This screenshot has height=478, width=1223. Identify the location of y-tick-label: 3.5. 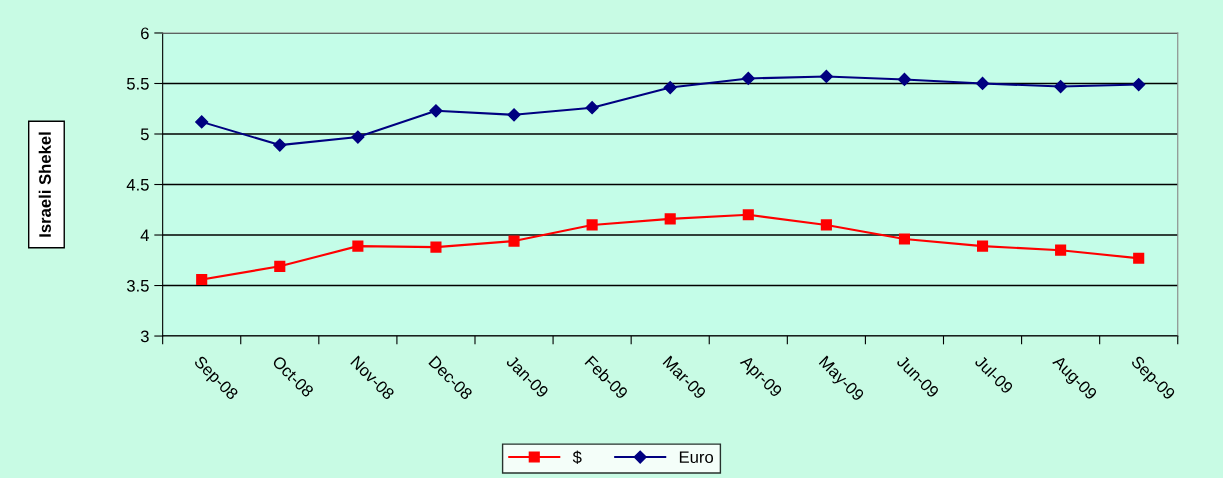
(137, 285).